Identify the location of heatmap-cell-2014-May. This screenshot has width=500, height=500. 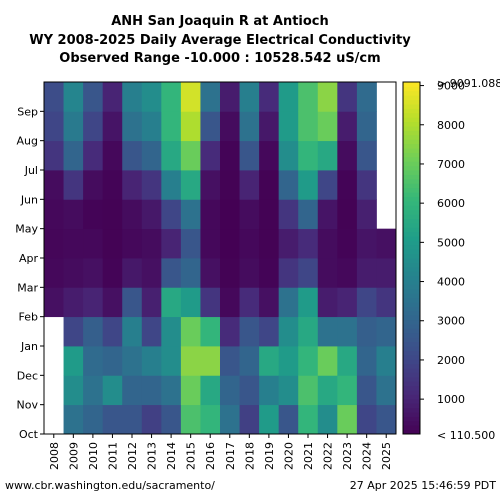
(171, 214).